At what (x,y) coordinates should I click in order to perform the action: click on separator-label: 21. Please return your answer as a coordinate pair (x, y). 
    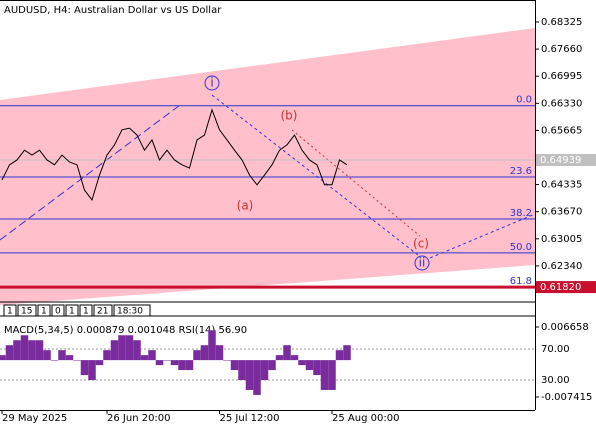
    Looking at the image, I should click on (102, 312).